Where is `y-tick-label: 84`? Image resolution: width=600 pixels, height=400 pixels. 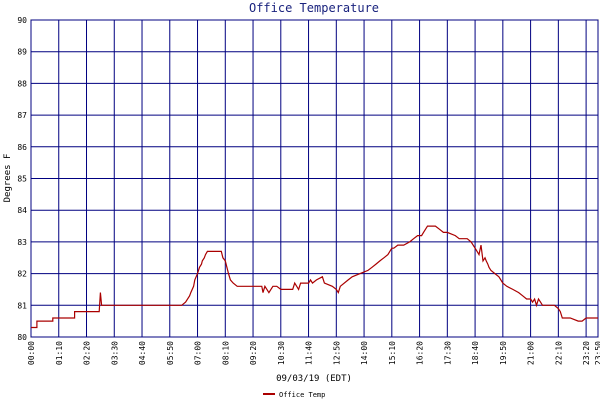 y-tick-label: 84 is located at coordinates (22, 210).